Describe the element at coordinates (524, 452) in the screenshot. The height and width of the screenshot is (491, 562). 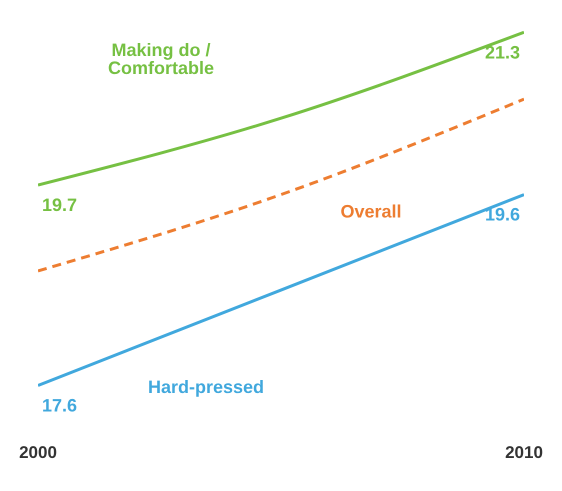
I see `x-tick-label: 2010` at that location.